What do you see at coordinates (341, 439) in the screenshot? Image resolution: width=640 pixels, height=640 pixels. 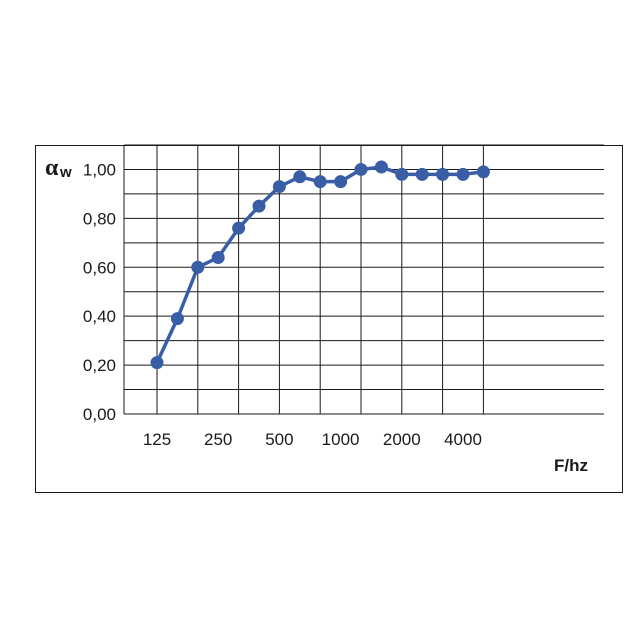 I see `x-tick-label: 1000` at bounding box center [341, 439].